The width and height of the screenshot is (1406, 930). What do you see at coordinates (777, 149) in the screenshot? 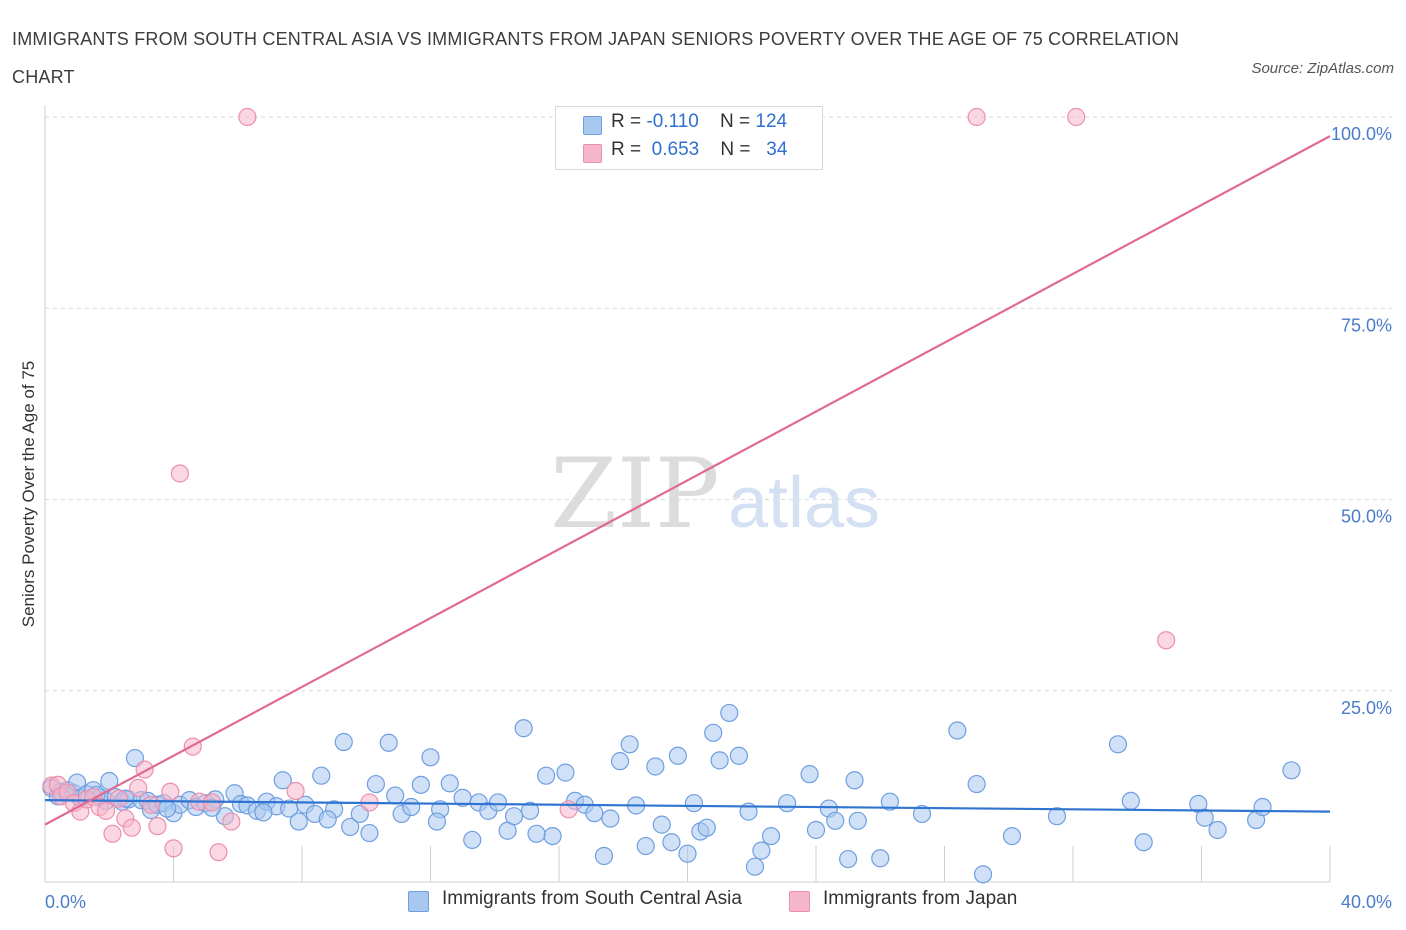
I see `legend-n-value: 34` at bounding box center [777, 149].